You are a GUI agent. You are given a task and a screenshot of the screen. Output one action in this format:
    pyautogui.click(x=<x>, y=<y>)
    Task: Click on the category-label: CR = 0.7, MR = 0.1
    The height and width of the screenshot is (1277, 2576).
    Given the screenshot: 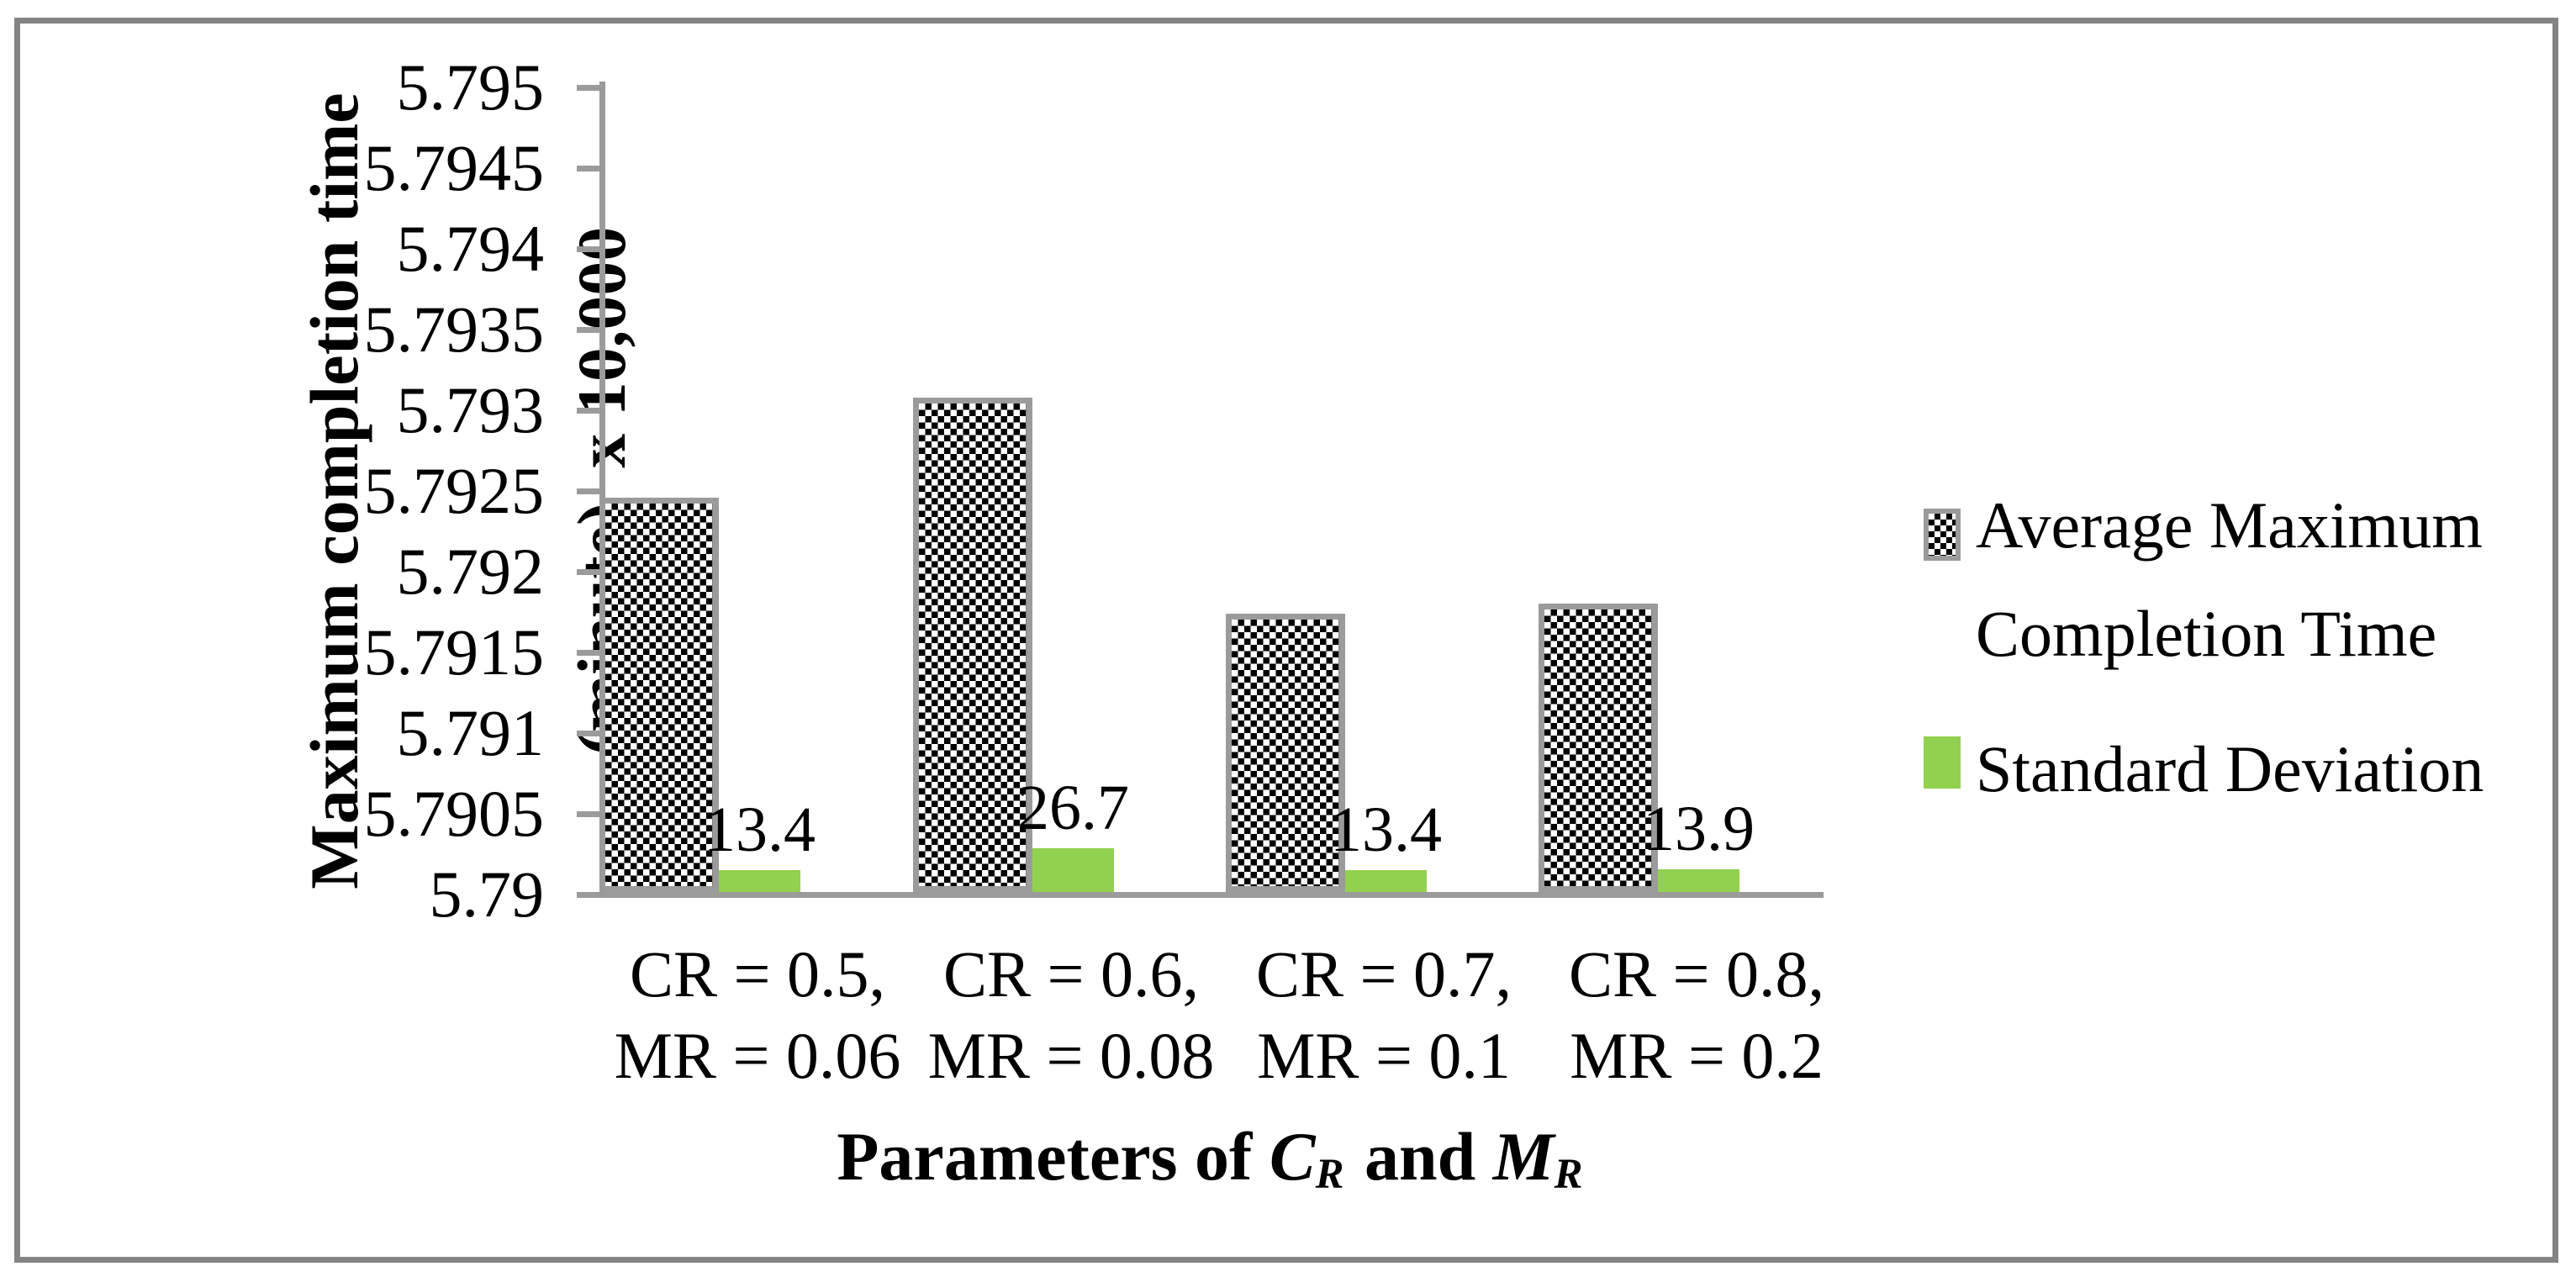 What is the action you would take?
    pyautogui.click(x=1383, y=1014)
    